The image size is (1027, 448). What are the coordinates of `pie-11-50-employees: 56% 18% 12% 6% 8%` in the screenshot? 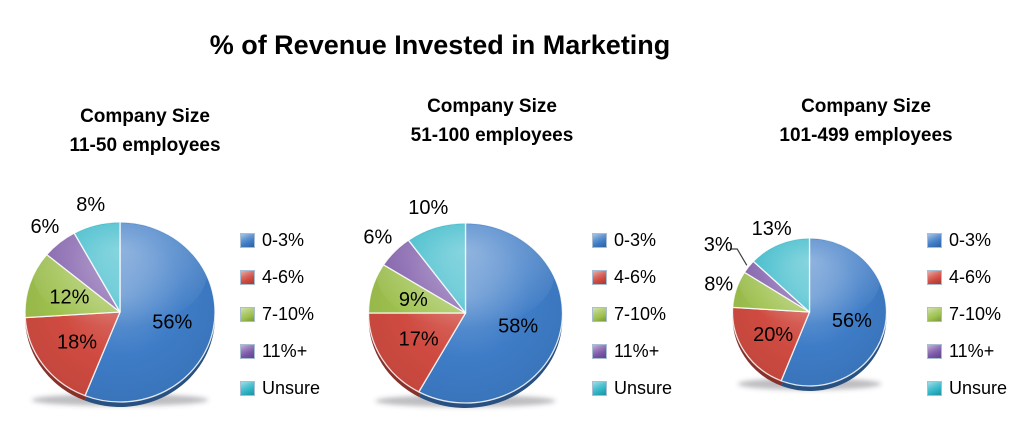 It's located at (120, 300).